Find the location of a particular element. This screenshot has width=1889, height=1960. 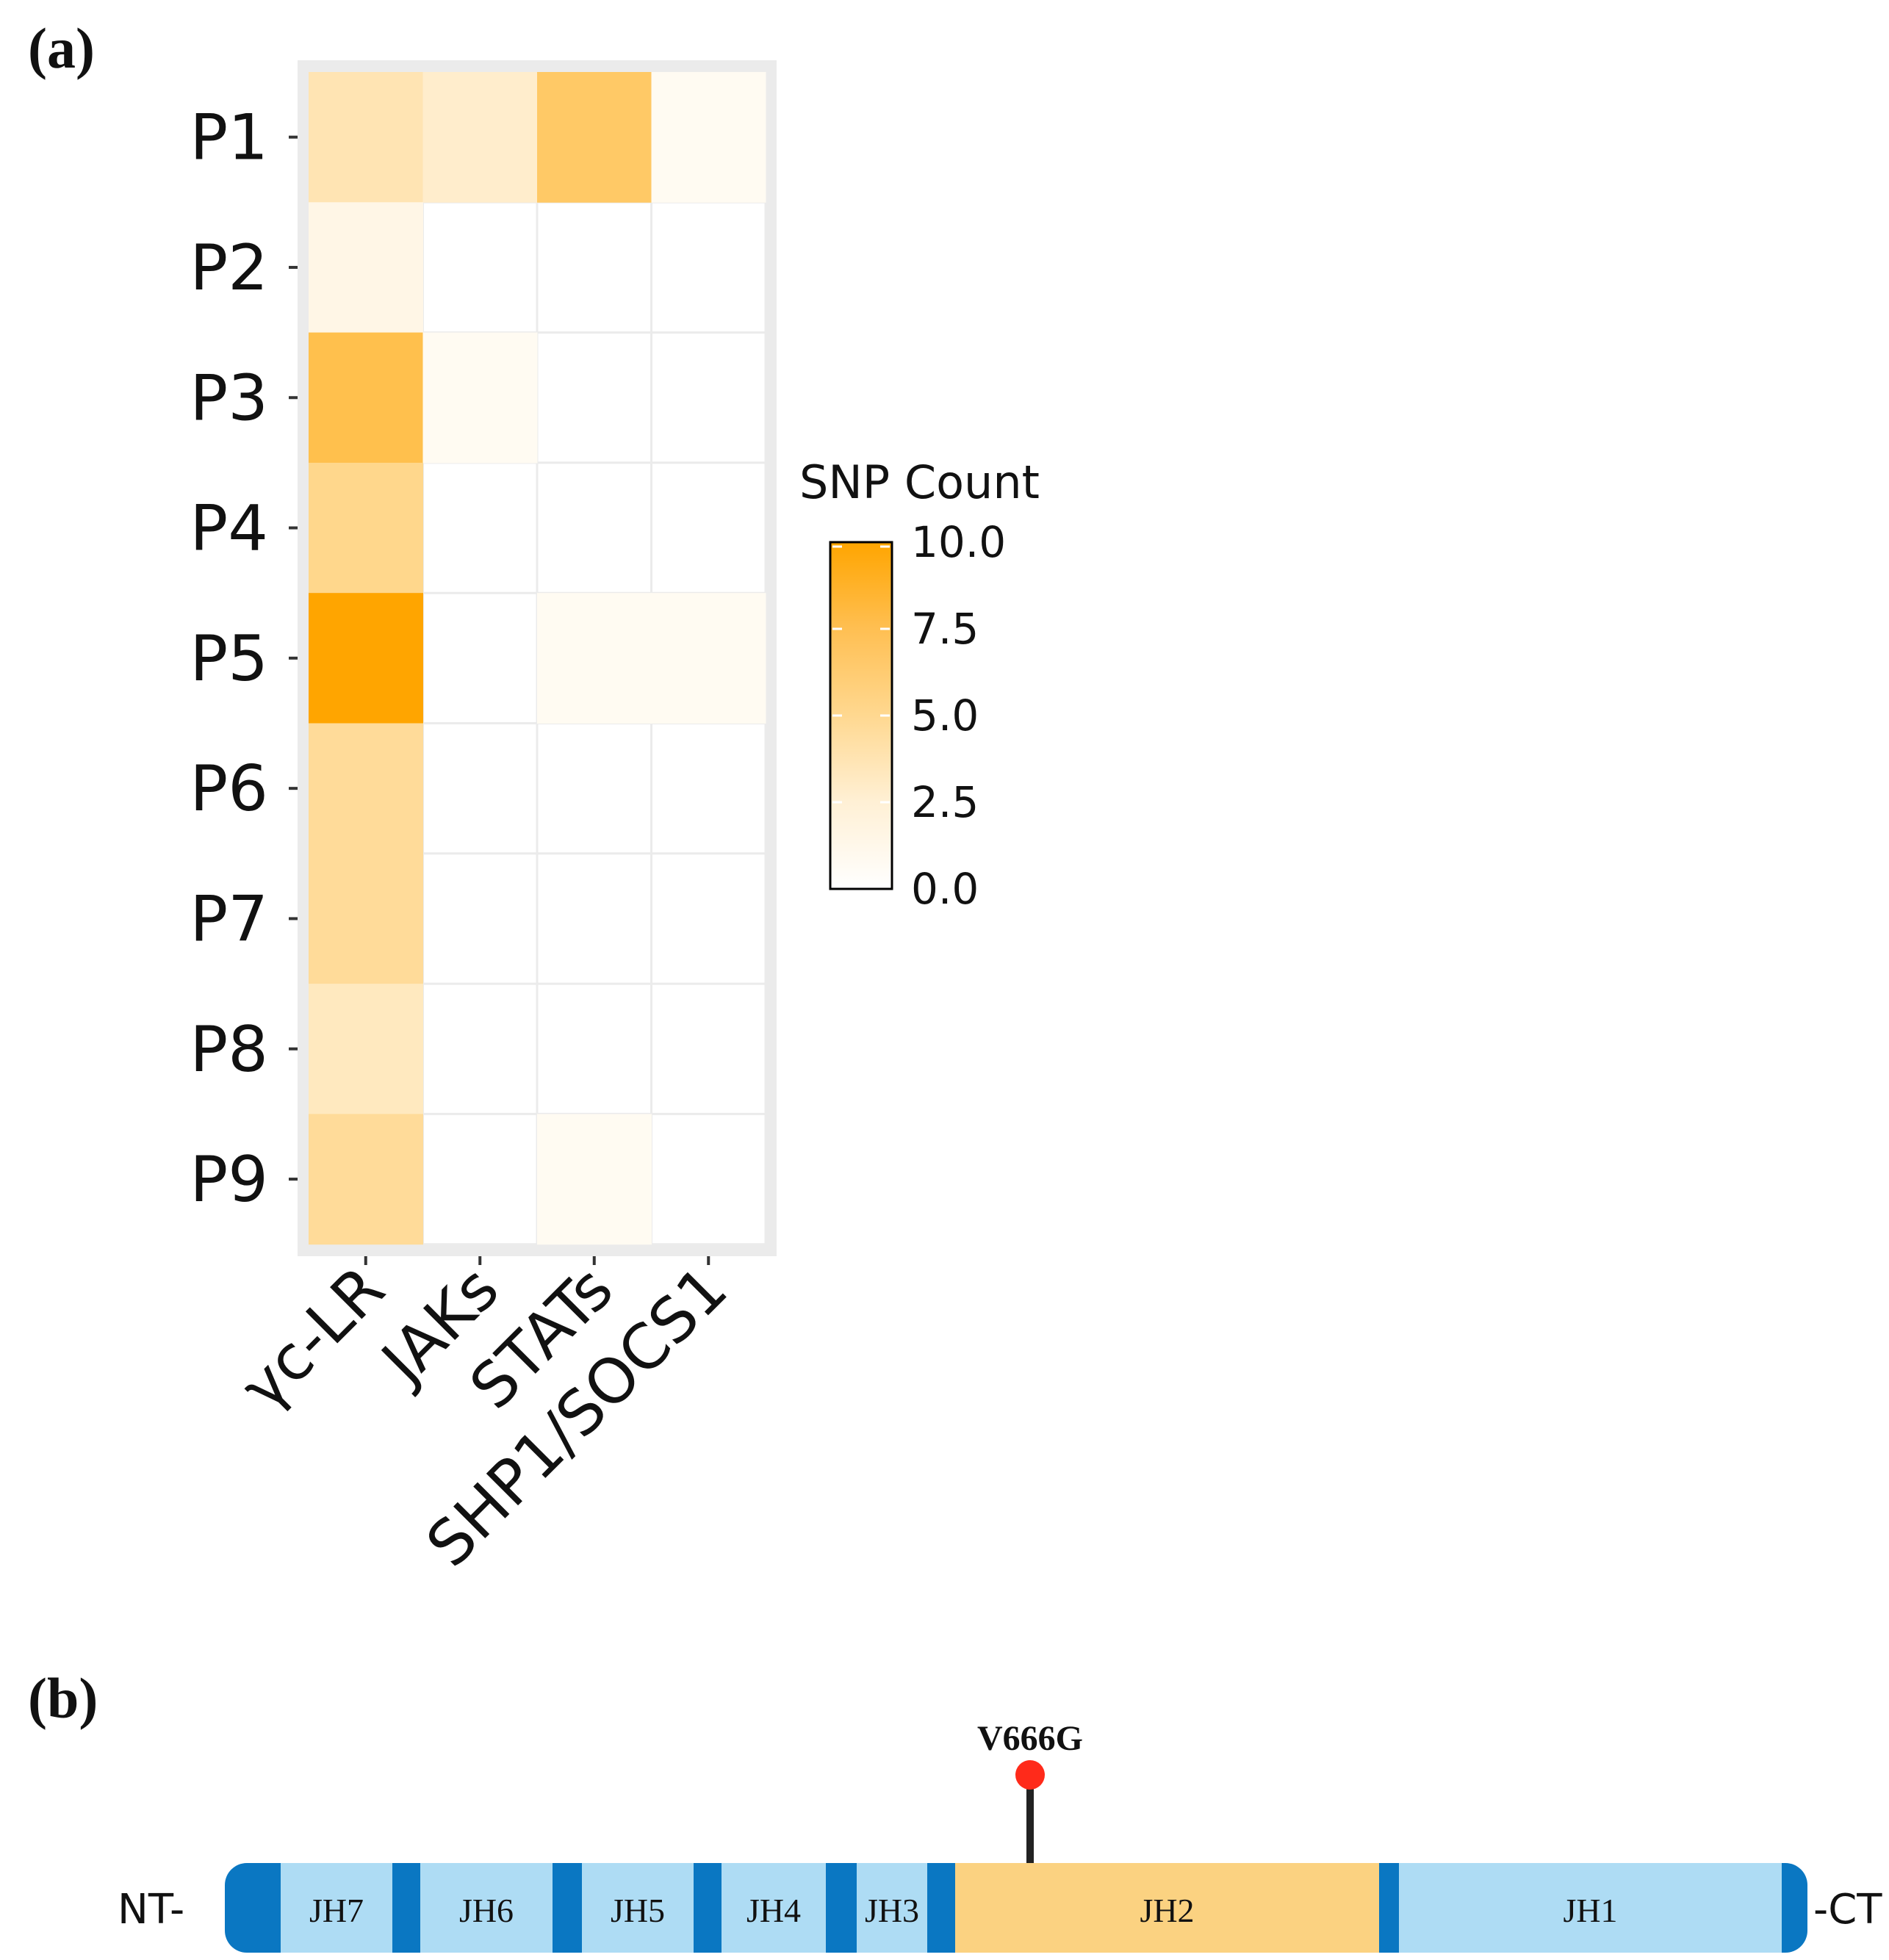

panel-label-a: (a) is located at coordinates (61, 48).